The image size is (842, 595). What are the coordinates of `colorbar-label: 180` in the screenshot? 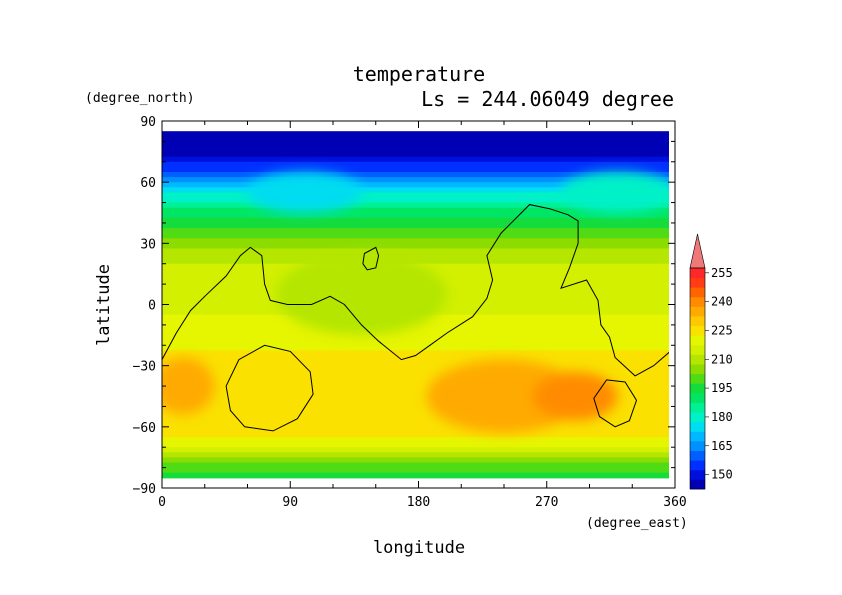 It's located at (722, 417).